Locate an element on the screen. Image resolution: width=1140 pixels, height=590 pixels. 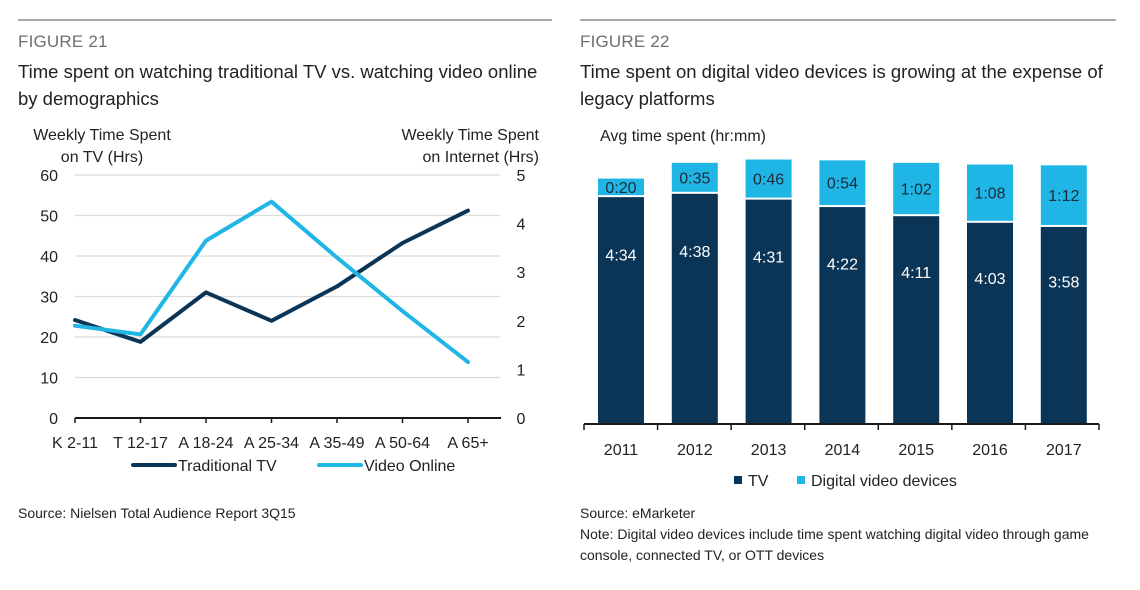
bar-label-tv: 4:38 is located at coordinates (694, 252).